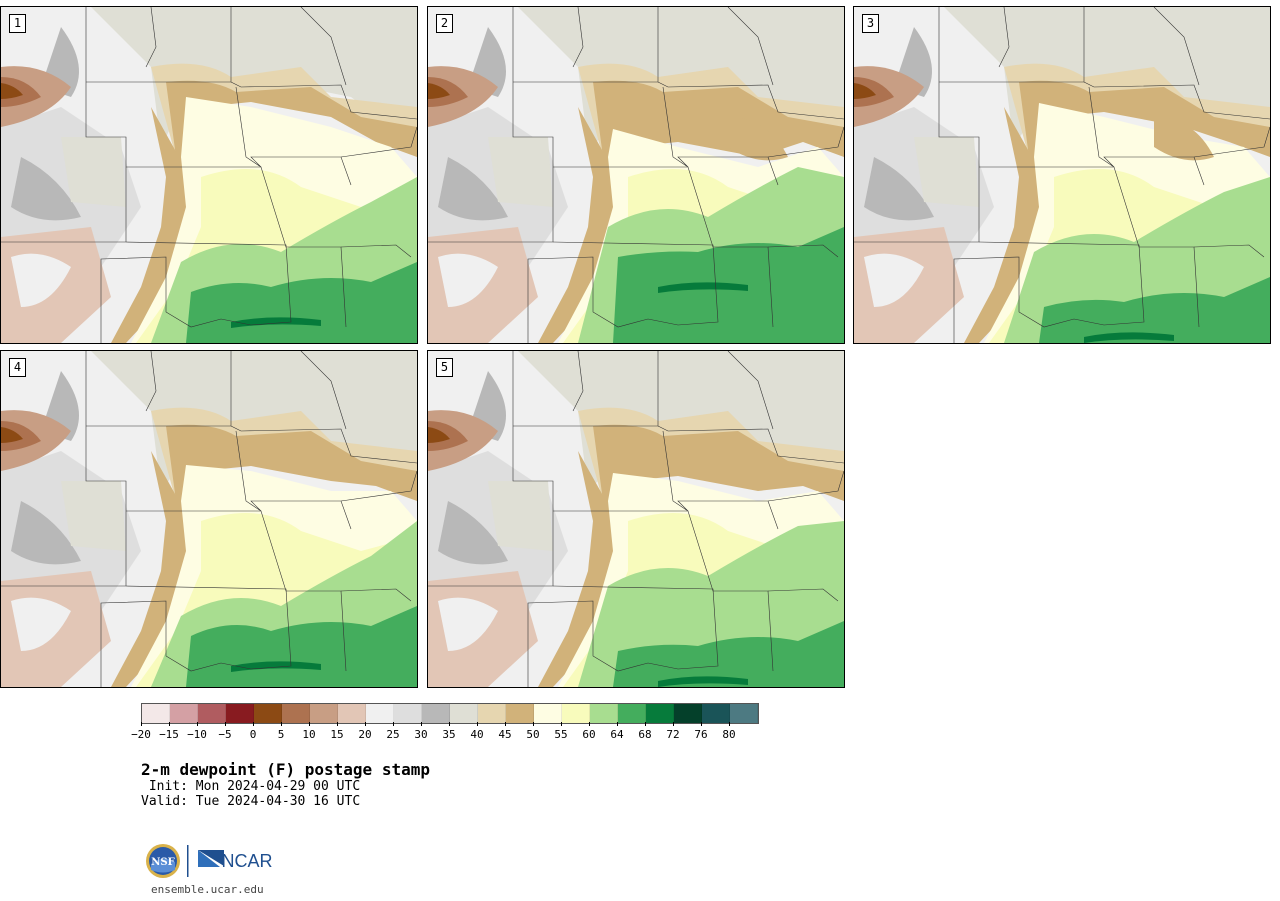 The image size is (1280, 901). Describe the element at coordinates (477, 734) in the screenshot. I see `colorbar-tick-label: 40` at that location.